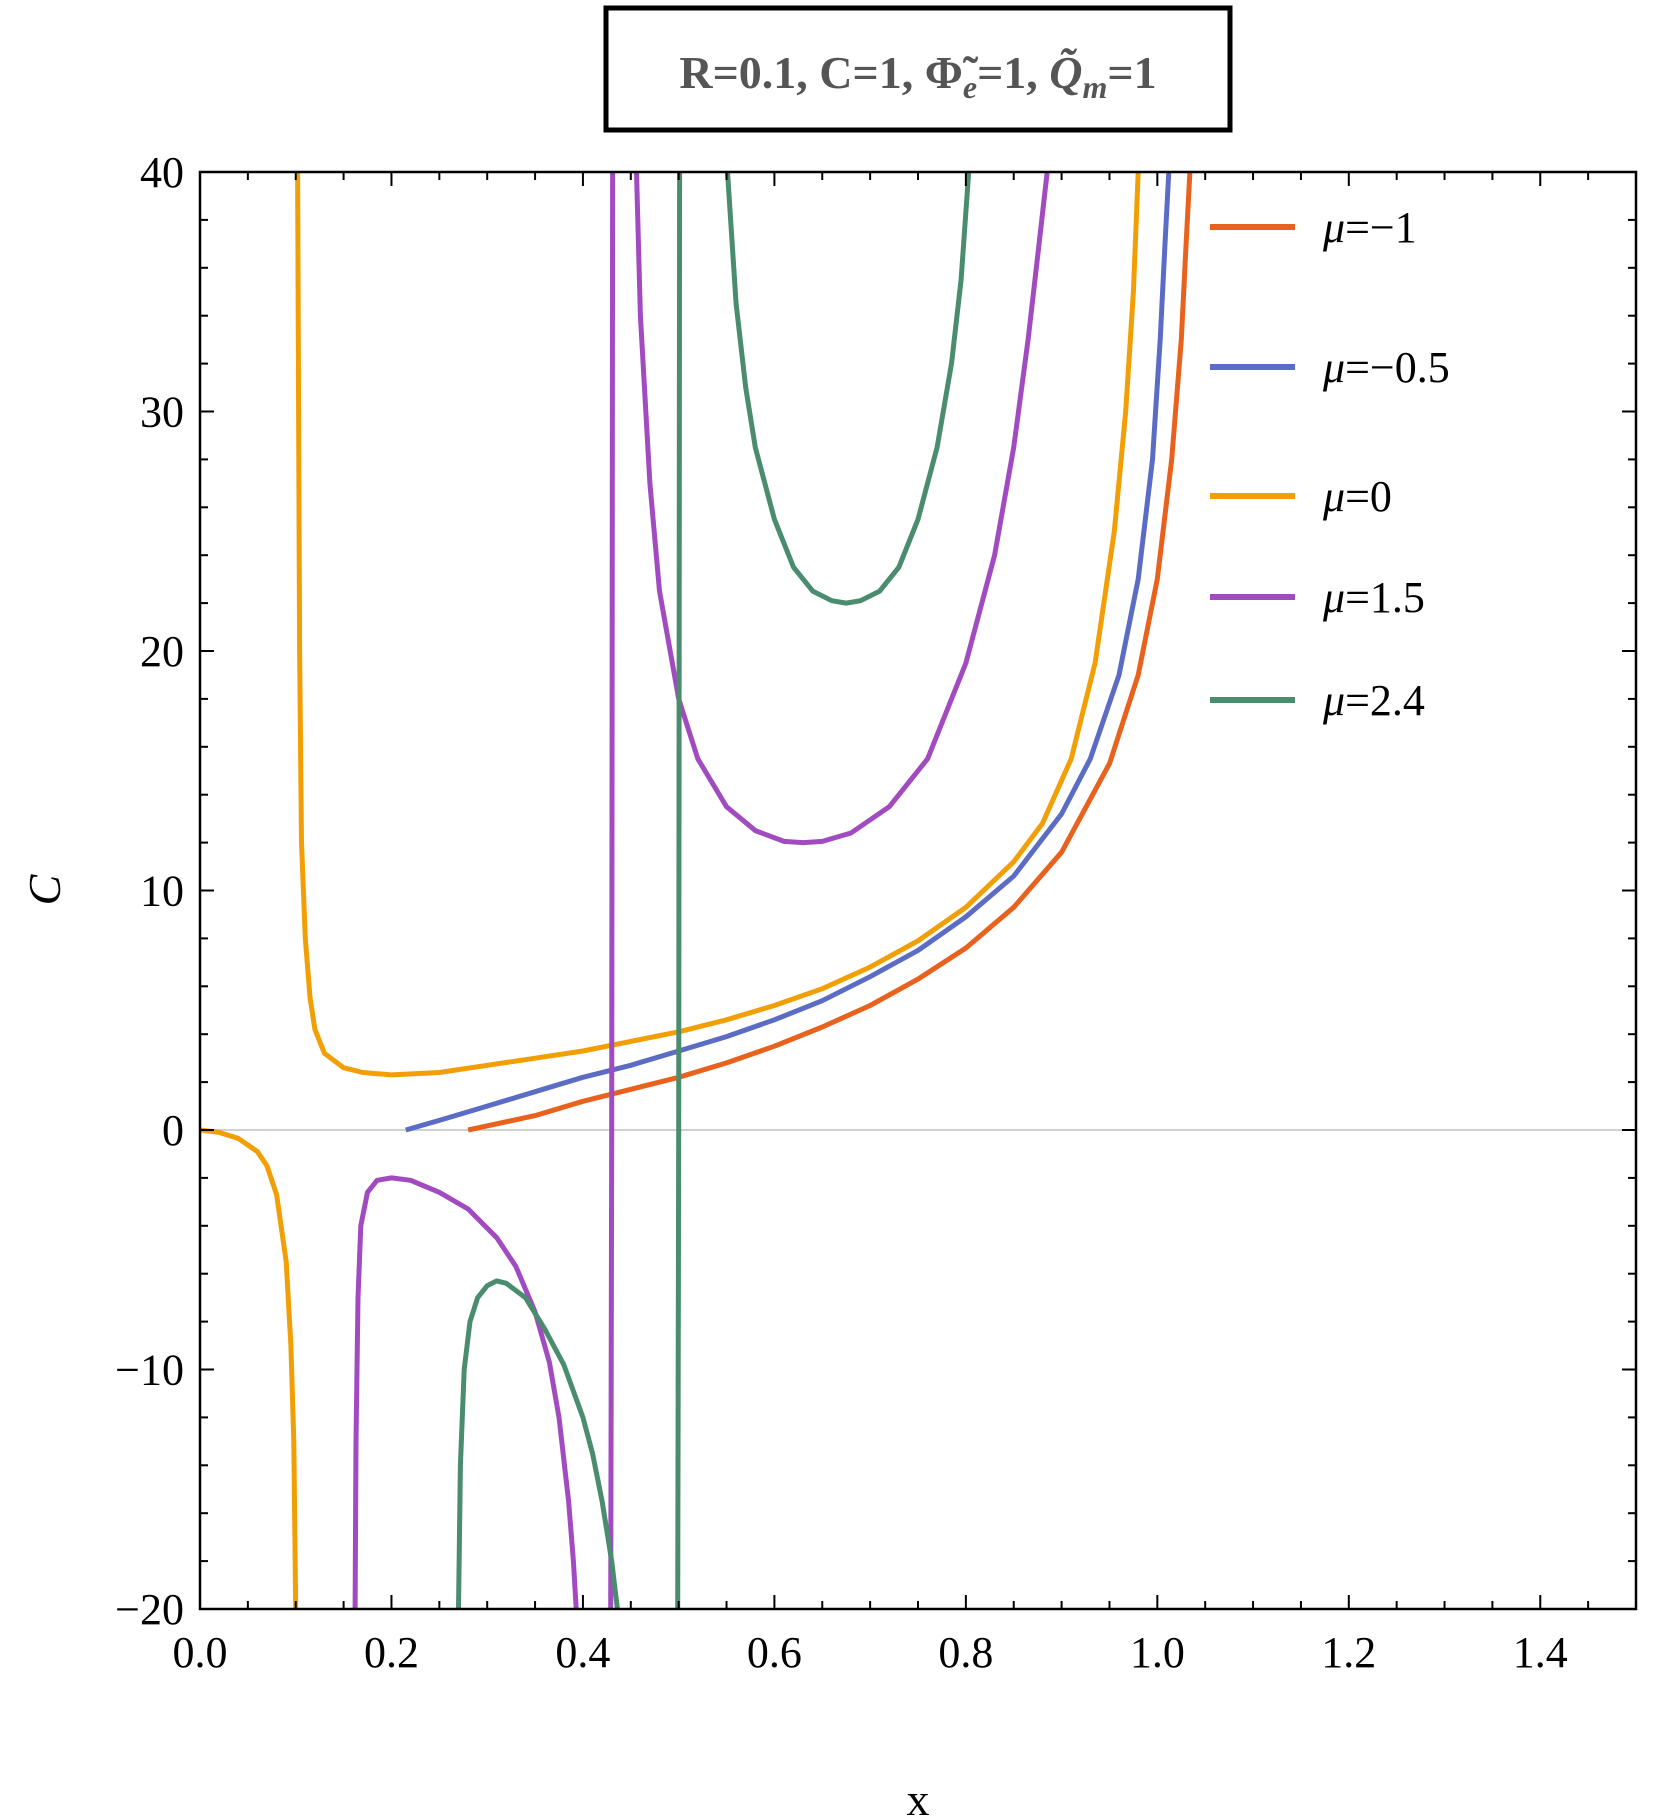 The height and width of the screenshot is (1816, 1661). Describe the element at coordinates (1373, 597) in the screenshot. I see `legend-label: μ=1.5` at that location.